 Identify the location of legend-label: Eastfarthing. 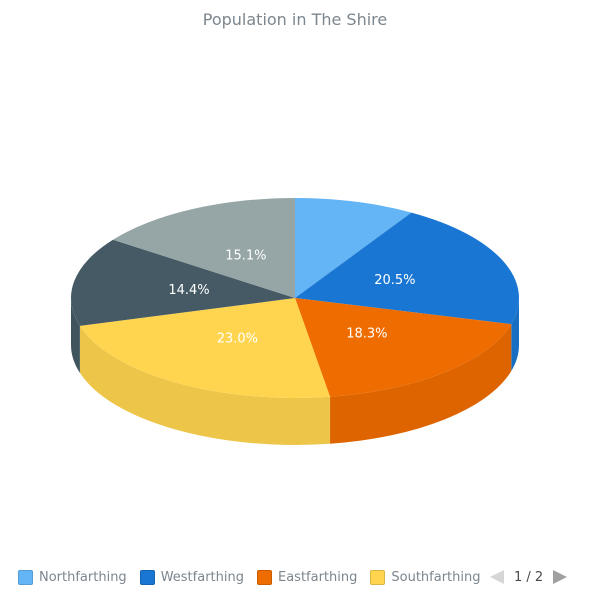
(317, 577).